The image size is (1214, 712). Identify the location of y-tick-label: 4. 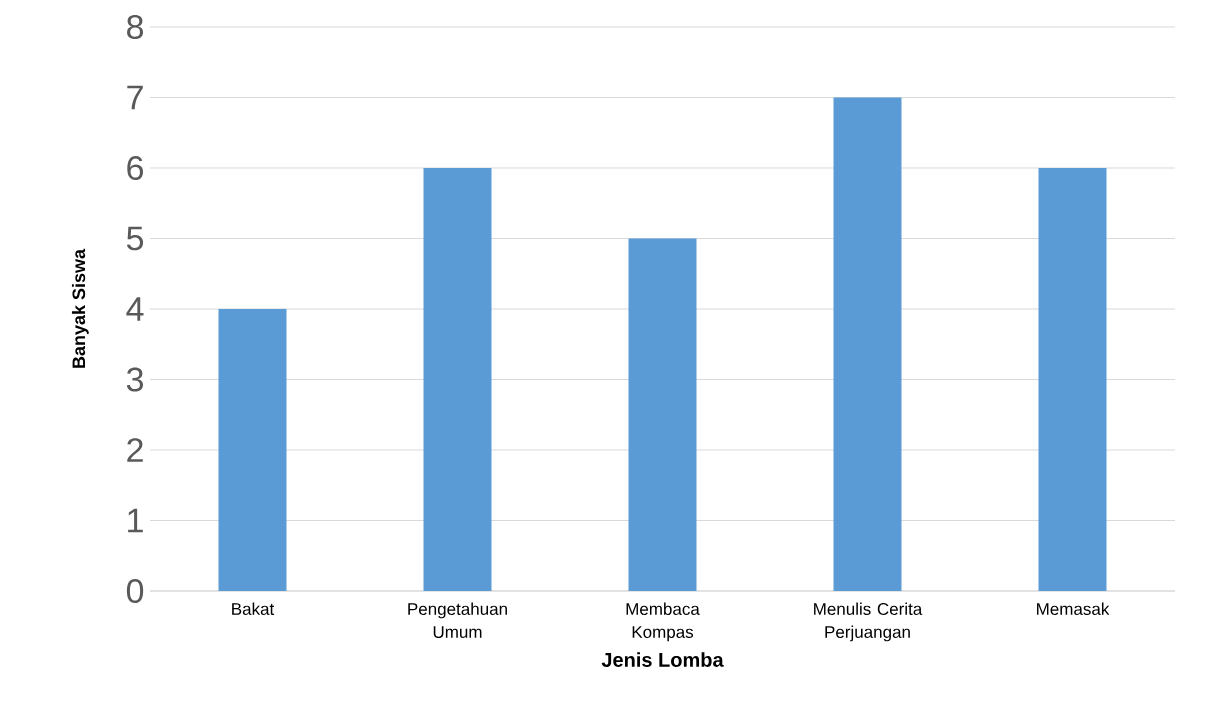
(135, 309).